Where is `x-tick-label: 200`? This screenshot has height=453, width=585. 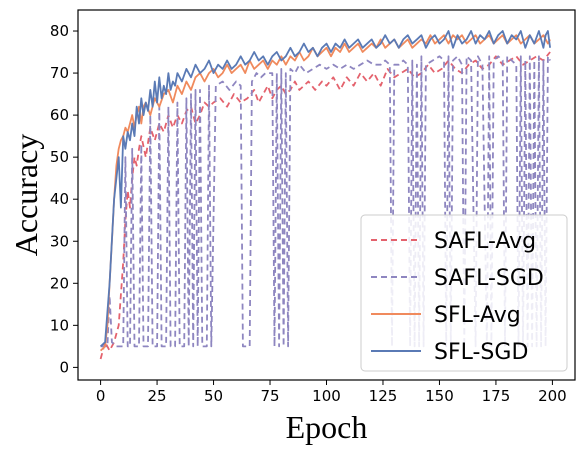 x-tick-label: 200 is located at coordinates (552, 396).